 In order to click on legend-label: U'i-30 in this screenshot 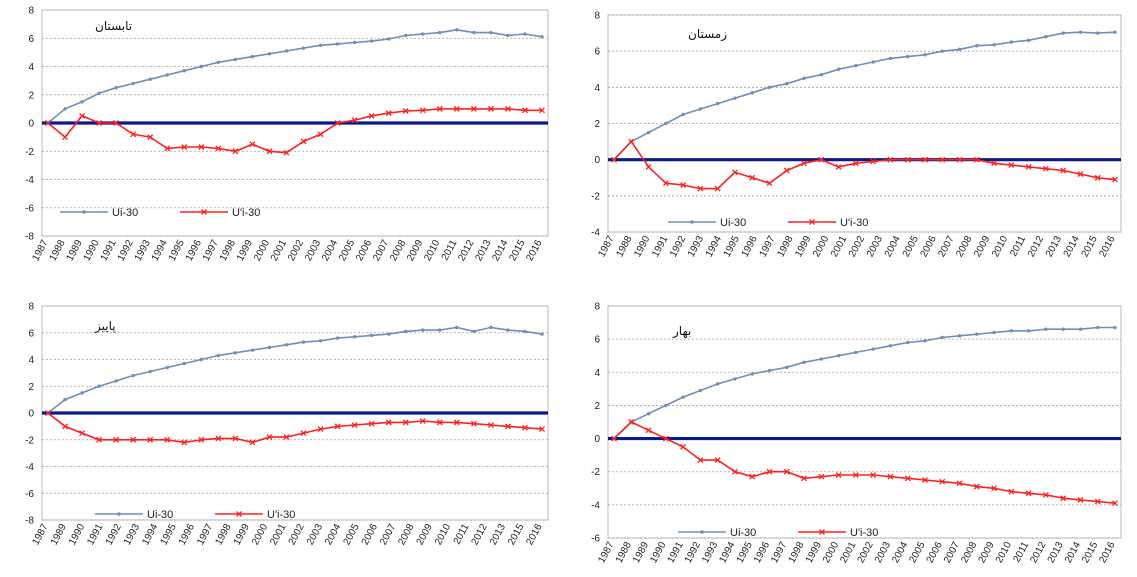, I will do `click(281, 515)`.